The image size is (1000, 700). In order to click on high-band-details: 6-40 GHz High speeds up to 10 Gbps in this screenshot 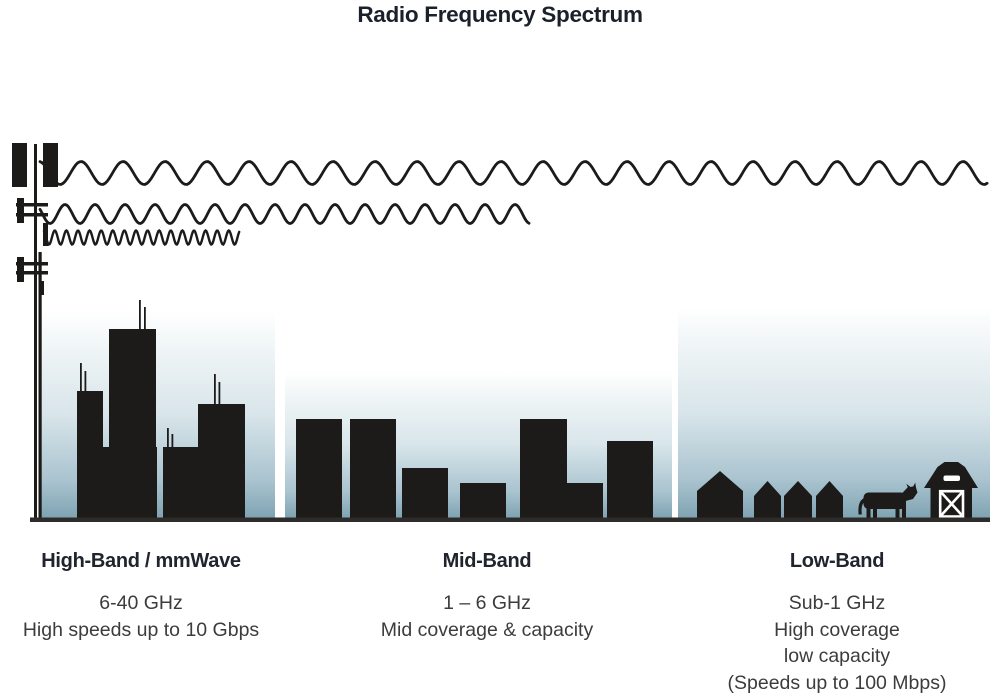, I will do `click(141, 616)`.